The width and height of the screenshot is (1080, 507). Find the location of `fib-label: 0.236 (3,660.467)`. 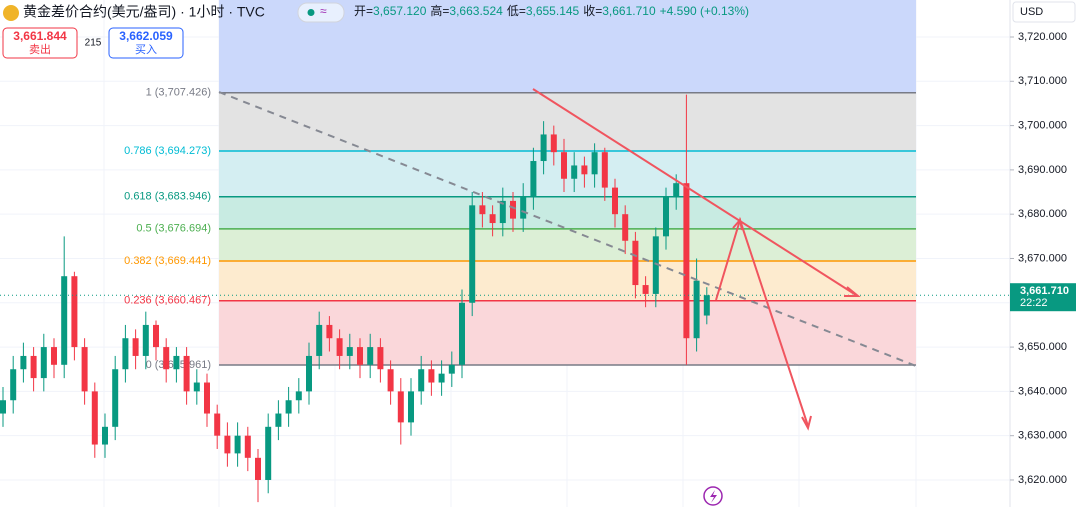

fib-label: 0.236 (3,660.467) is located at coordinates (167, 301).